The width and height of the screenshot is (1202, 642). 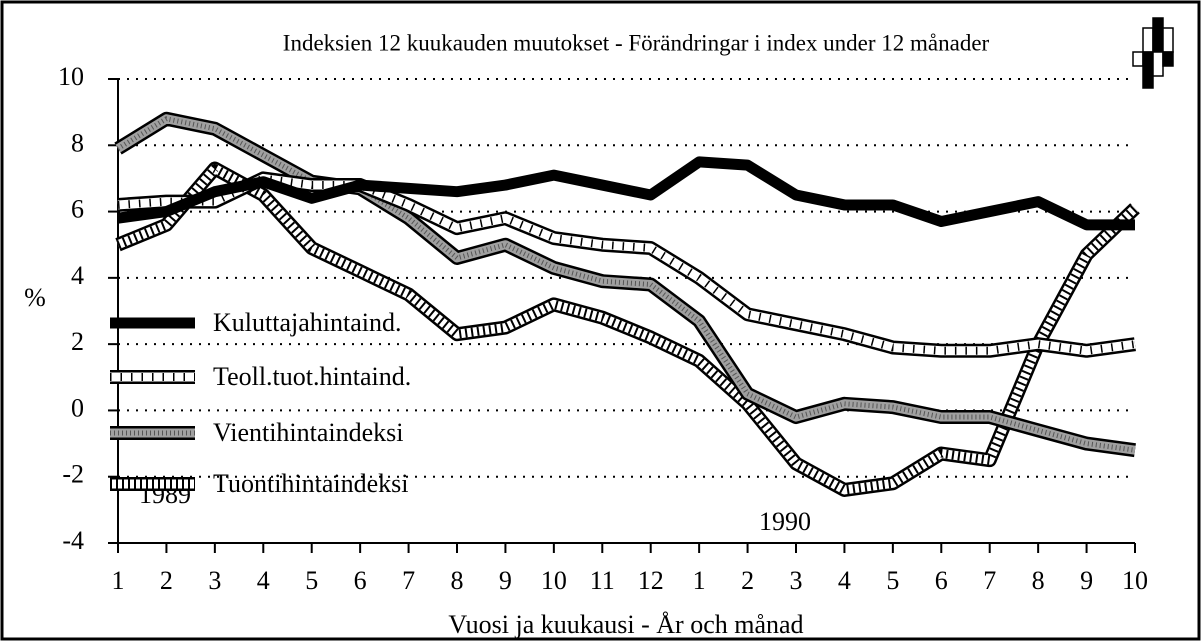 What do you see at coordinates (311, 483) in the screenshot?
I see `legend-label: Tuontihintaindeksi` at bounding box center [311, 483].